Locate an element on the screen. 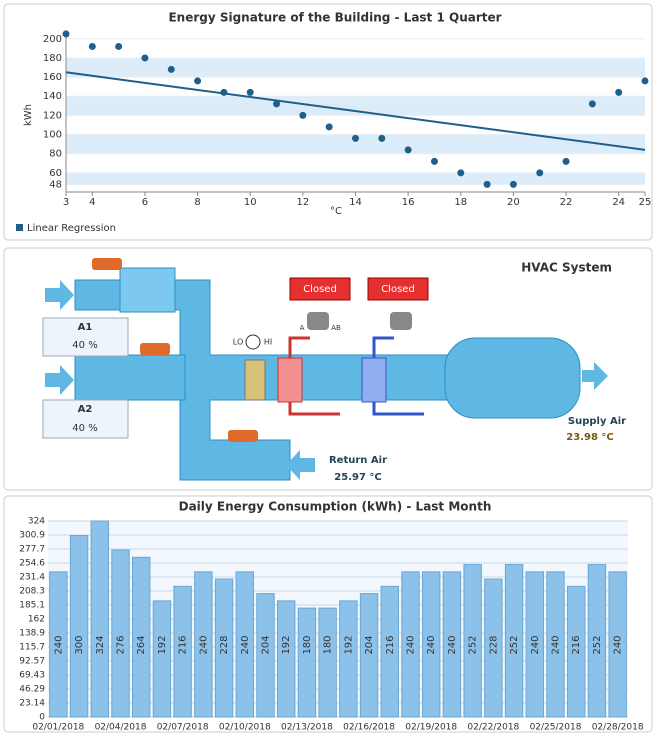  x-tick-label: 4 is located at coordinates (92, 202).